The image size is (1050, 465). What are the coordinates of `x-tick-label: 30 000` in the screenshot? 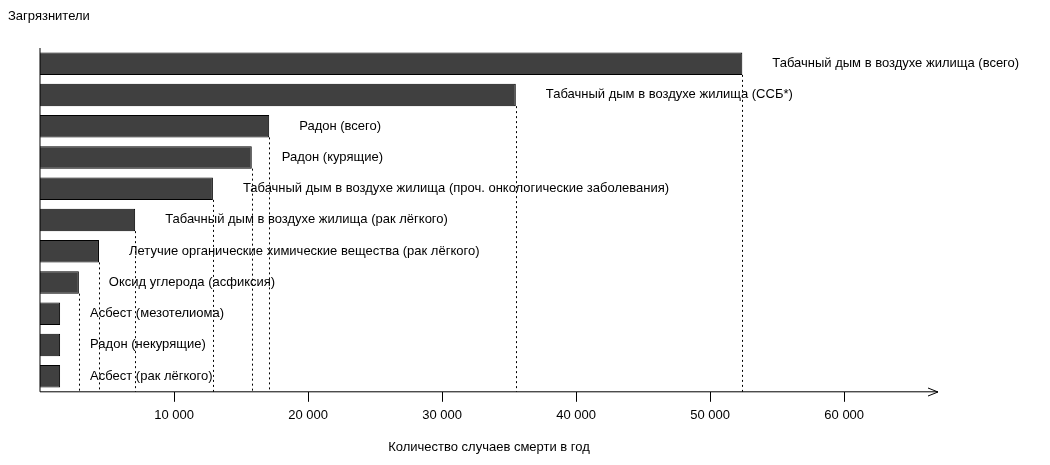 It's located at (442, 415).